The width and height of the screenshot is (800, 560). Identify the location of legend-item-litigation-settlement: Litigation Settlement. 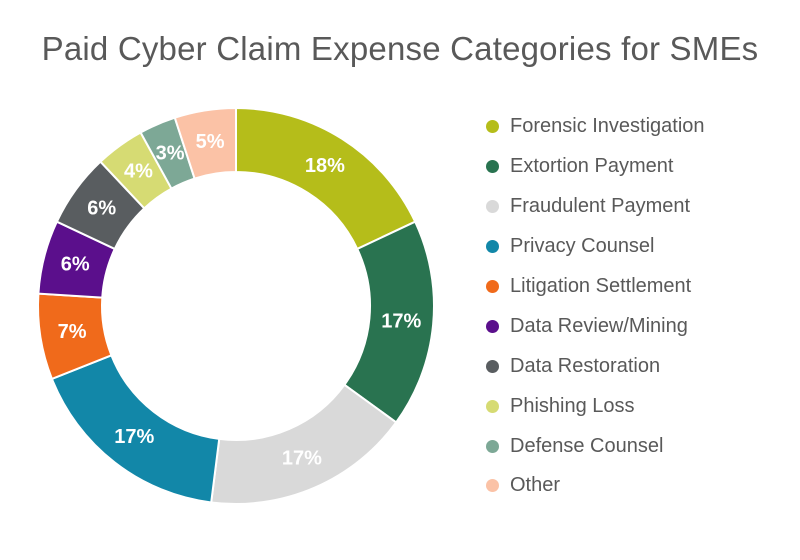
(595, 287).